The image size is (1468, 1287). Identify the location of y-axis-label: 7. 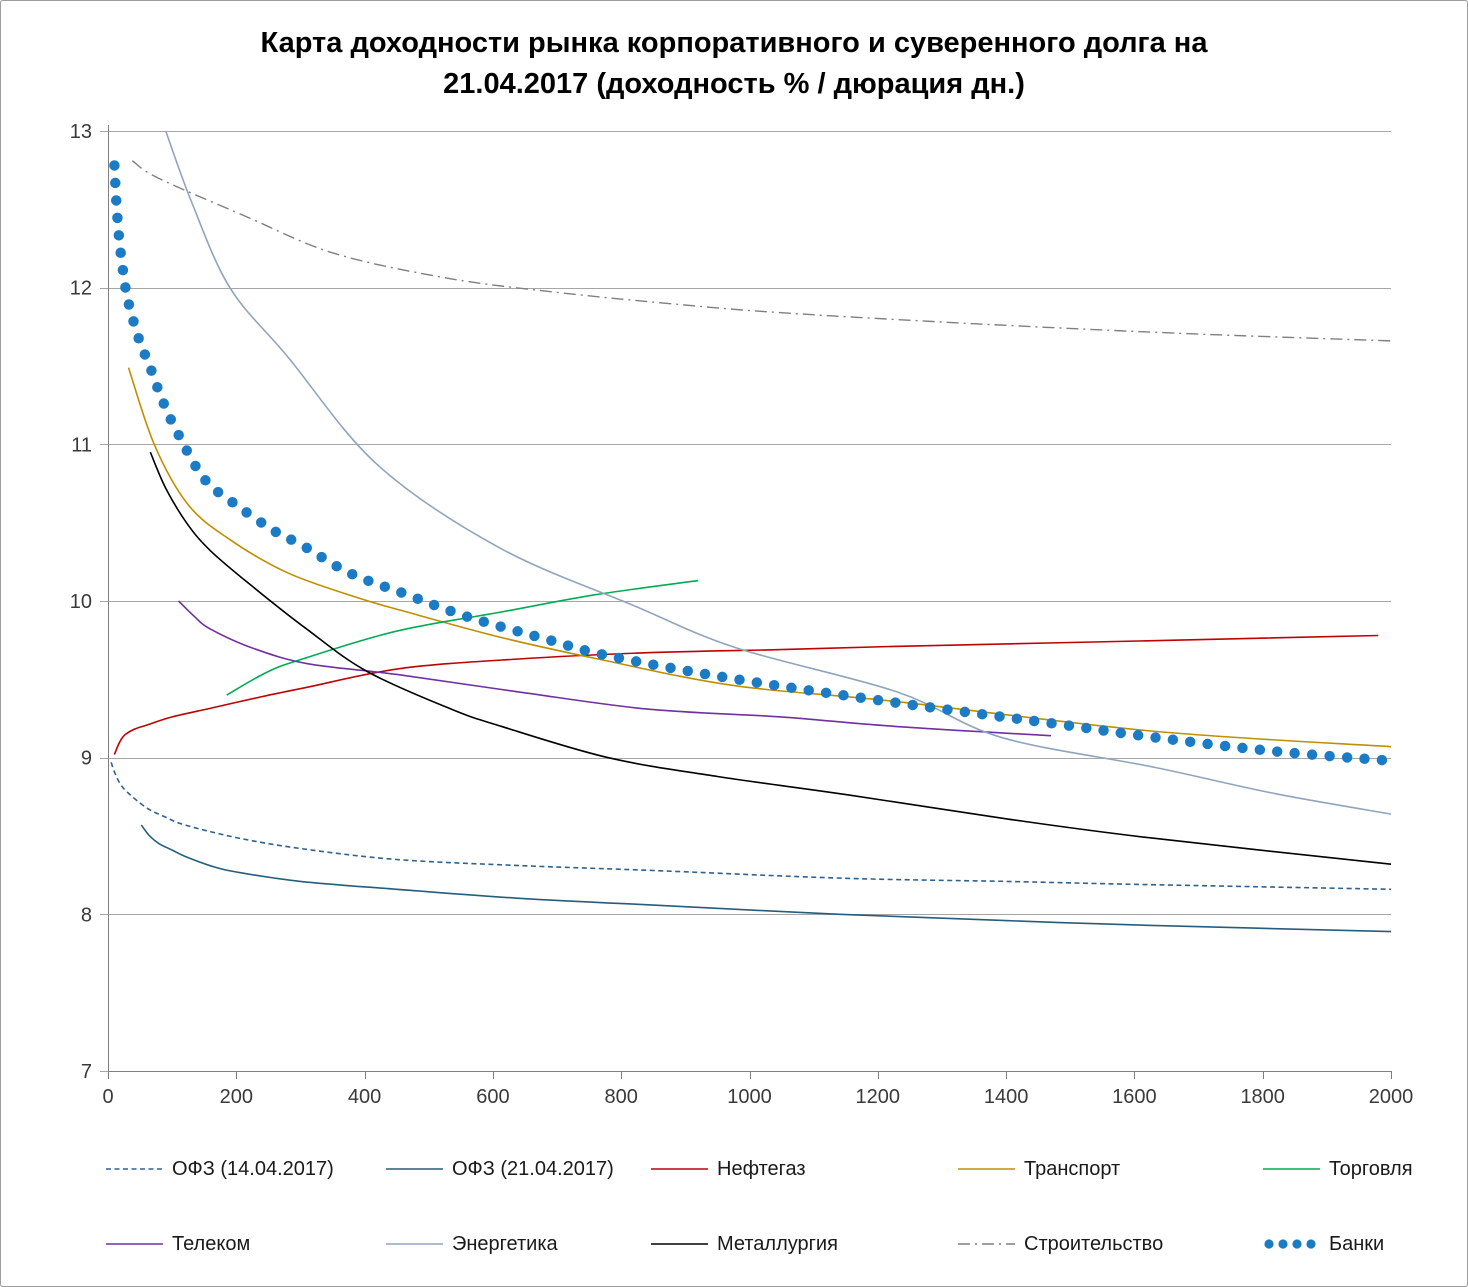
(86, 1072).